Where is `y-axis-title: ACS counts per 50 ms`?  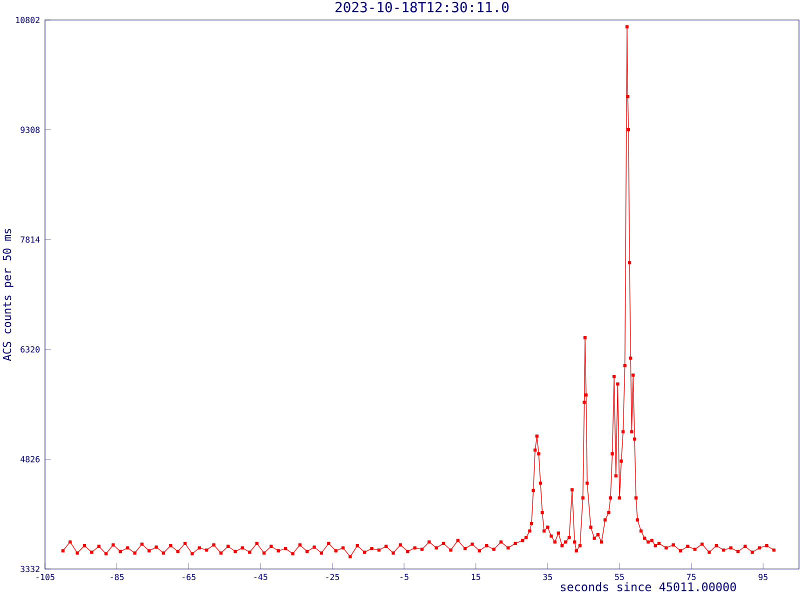
y-axis-title: ACS counts per 50 ms is located at coordinates (8, 294).